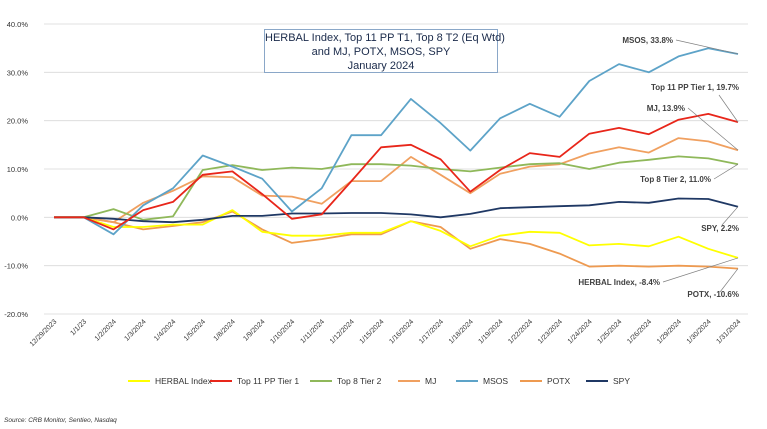  Describe the element at coordinates (520, 331) in the screenshot. I see `x-tick-label: 1/22/2024` at that location.